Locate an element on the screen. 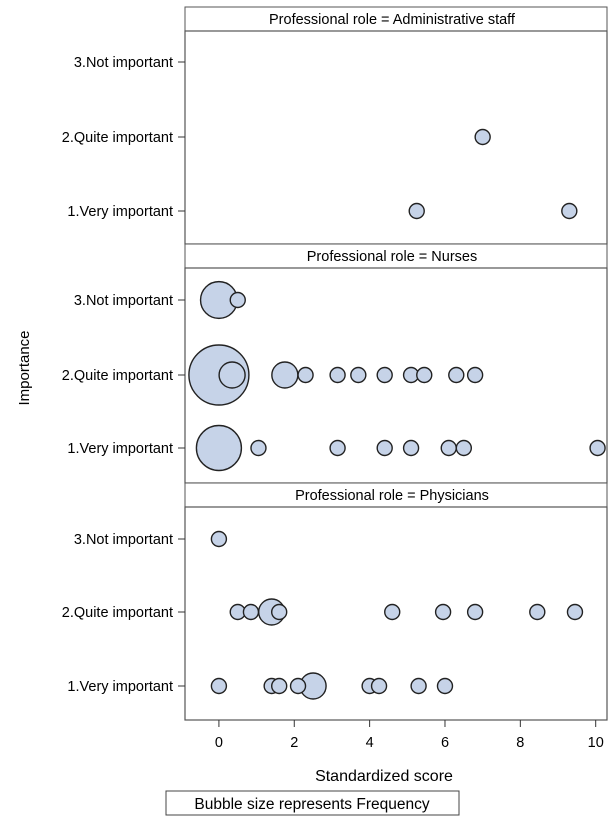  panel-title: Professional role = Nurses is located at coordinates (392, 257).